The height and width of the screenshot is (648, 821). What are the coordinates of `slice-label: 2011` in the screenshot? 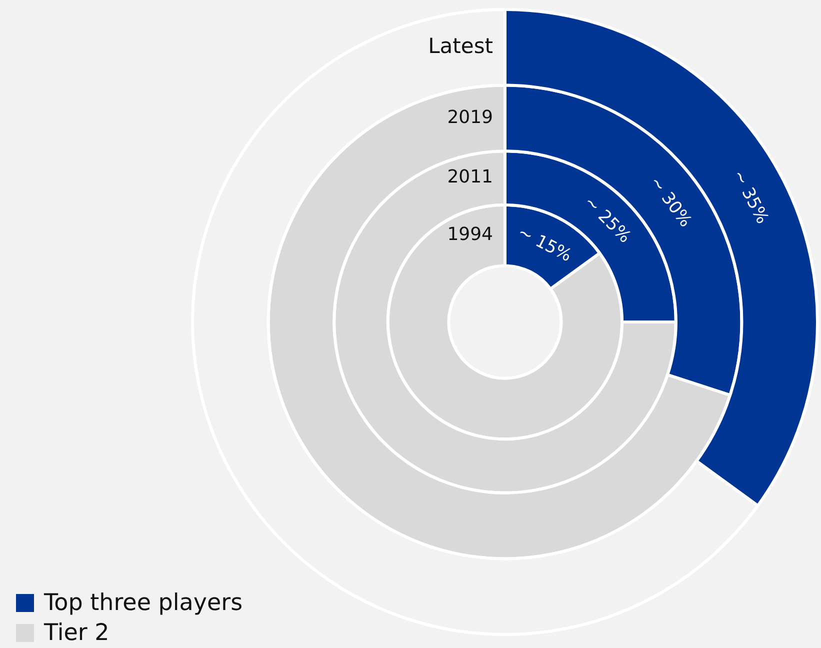 It's located at (470, 177).